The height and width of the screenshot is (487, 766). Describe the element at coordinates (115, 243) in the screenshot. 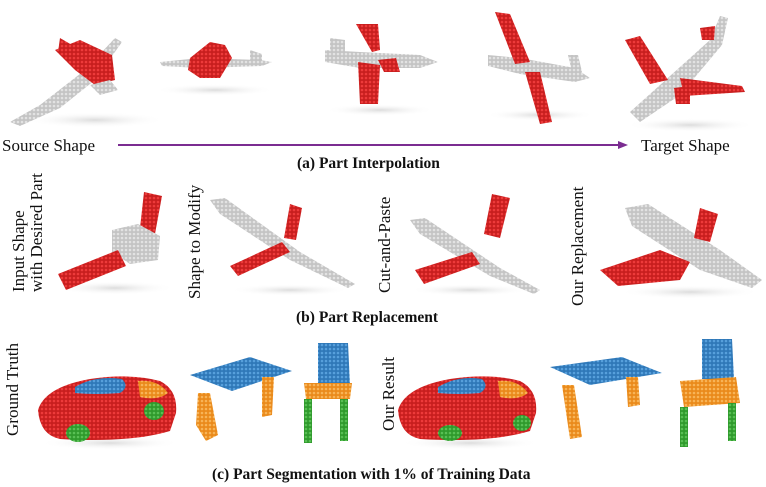

I see `input-shape-with-desired-part` at that location.